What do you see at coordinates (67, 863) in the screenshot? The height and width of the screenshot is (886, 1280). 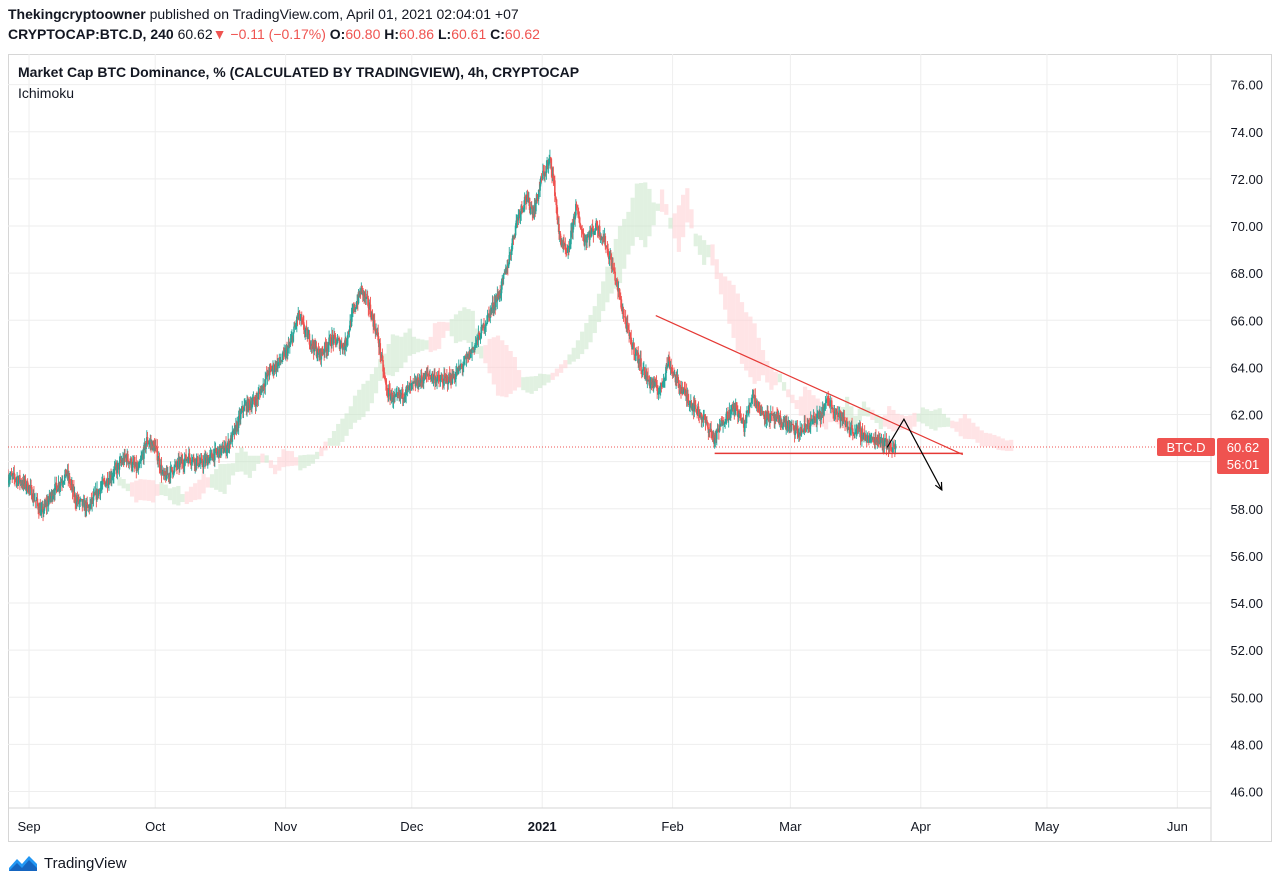 I see `tradingview-brand: TradingView` at bounding box center [67, 863].